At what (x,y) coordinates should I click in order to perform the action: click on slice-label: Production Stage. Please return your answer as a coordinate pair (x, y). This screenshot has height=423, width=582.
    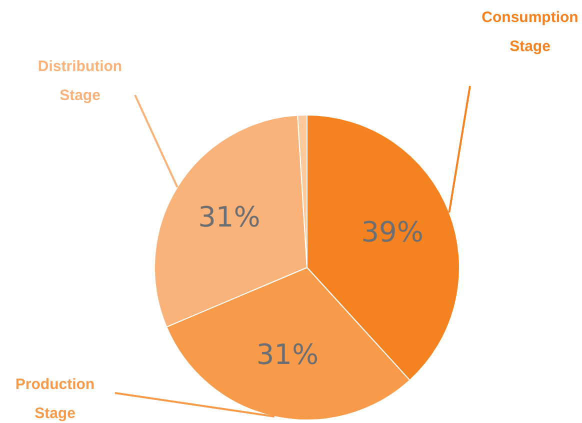
    Looking at the image, I should click on (55, 399).